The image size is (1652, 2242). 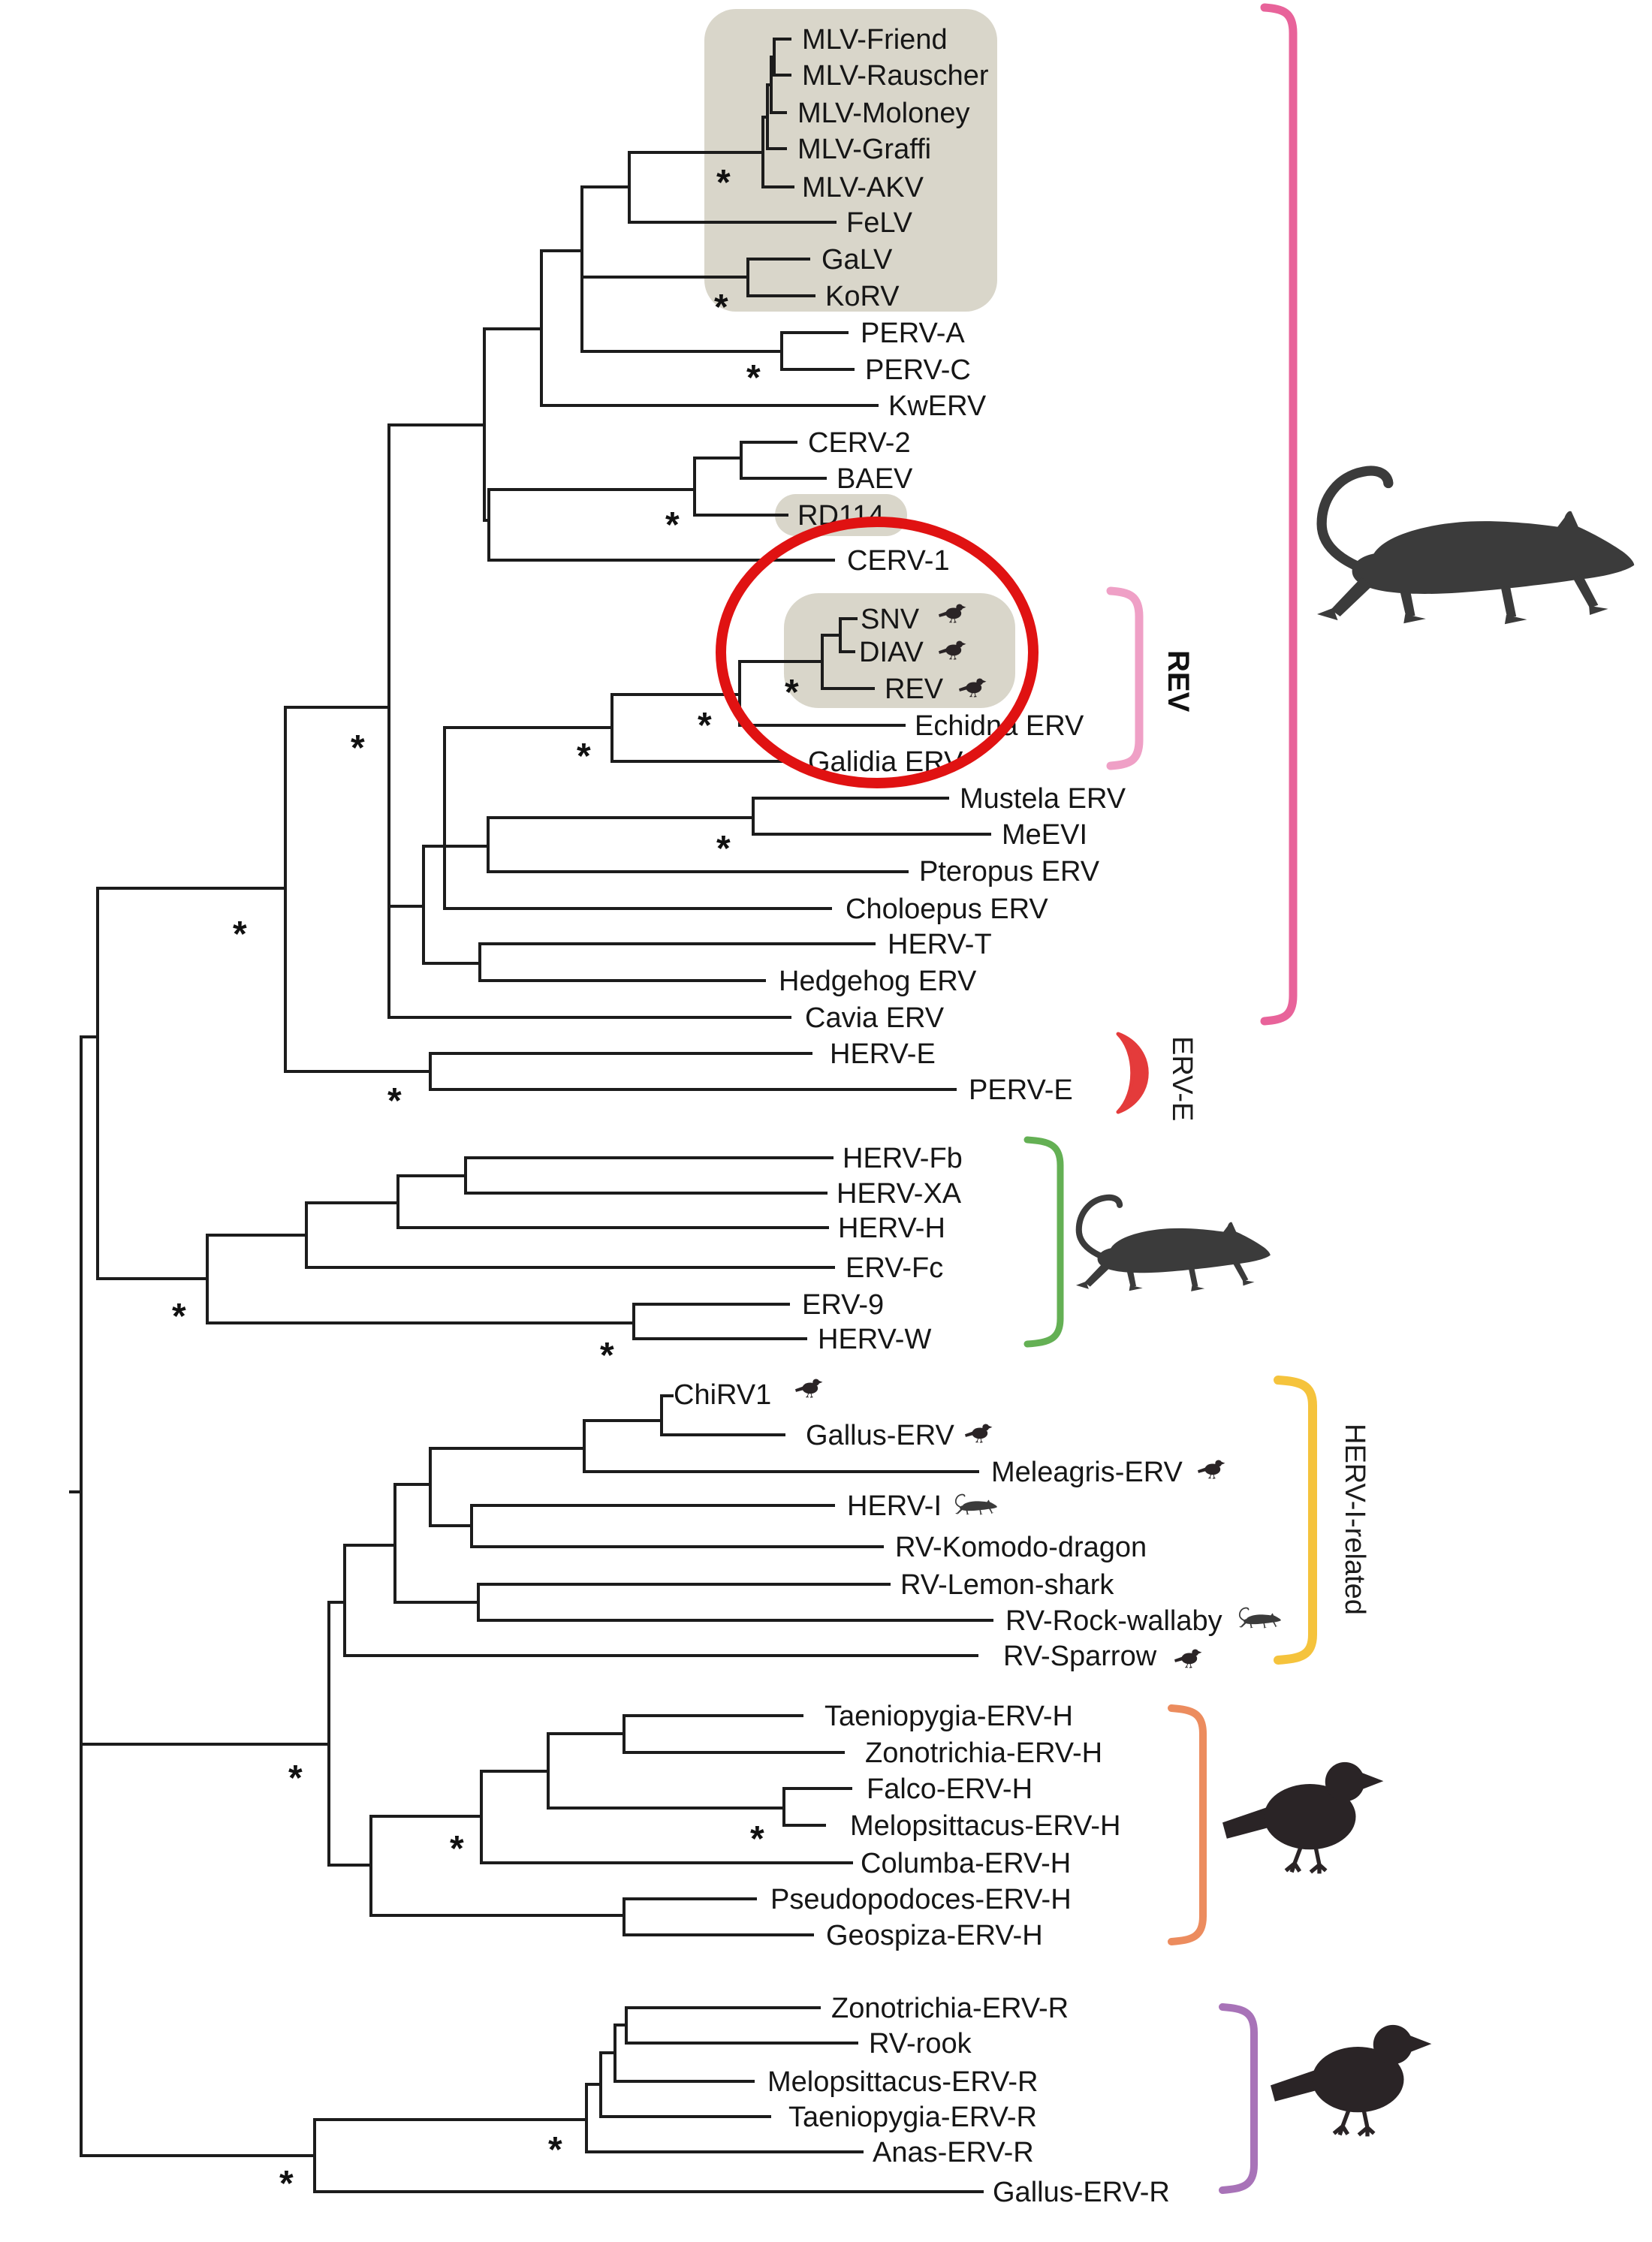 What do you see at coordinates (883, 1054) in the screenshot?
I see `svg-text: HERV-E` at bounding box center [883, 1054].